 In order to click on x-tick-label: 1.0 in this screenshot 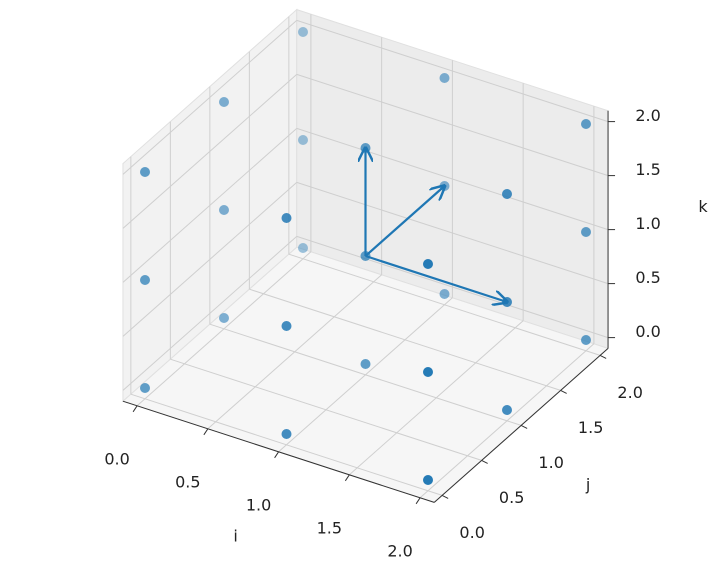, I will do `click(258, 504)`.